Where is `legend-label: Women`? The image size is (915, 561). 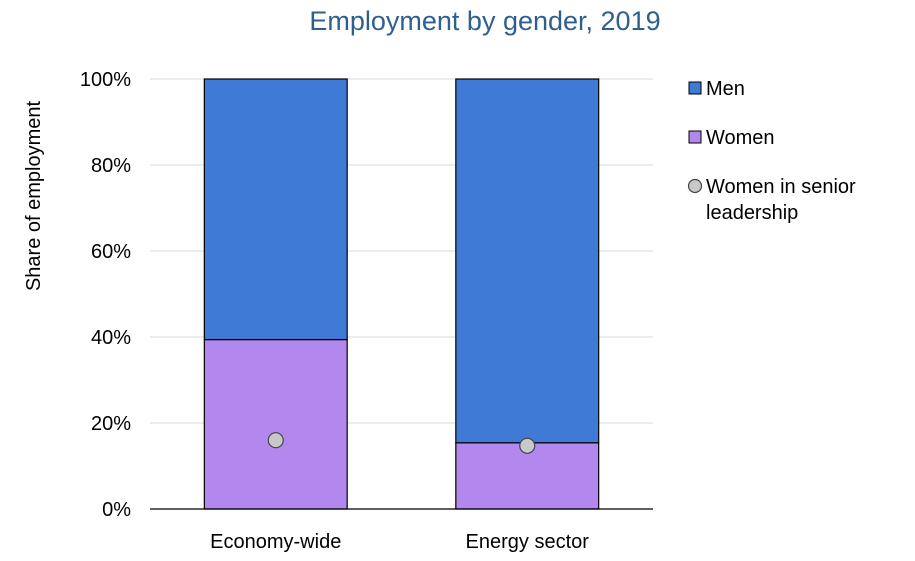
legend-label: Women is located at coordinates (740, 138).